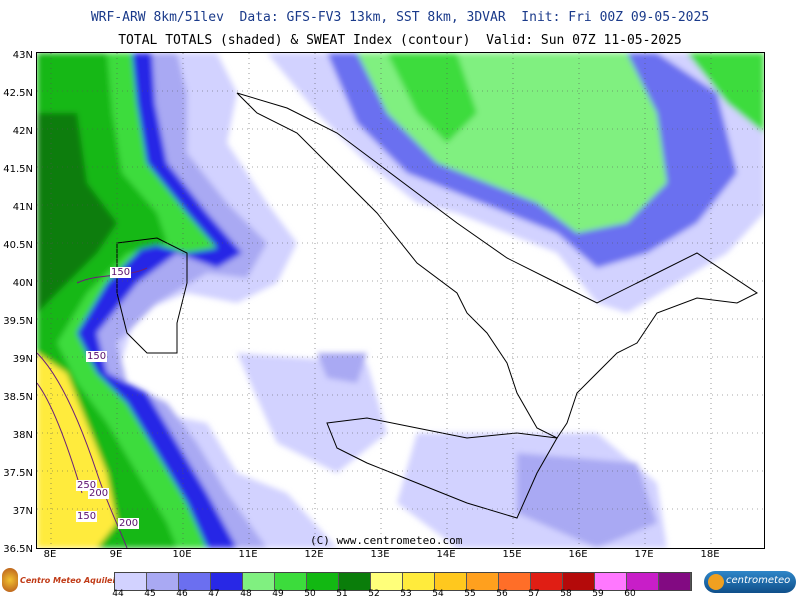  What do you see at coordinates (386, 540) in the screenshot?
I see `copyright-text: (C) www.centrometeo.com` at bounding box center [386, 540].